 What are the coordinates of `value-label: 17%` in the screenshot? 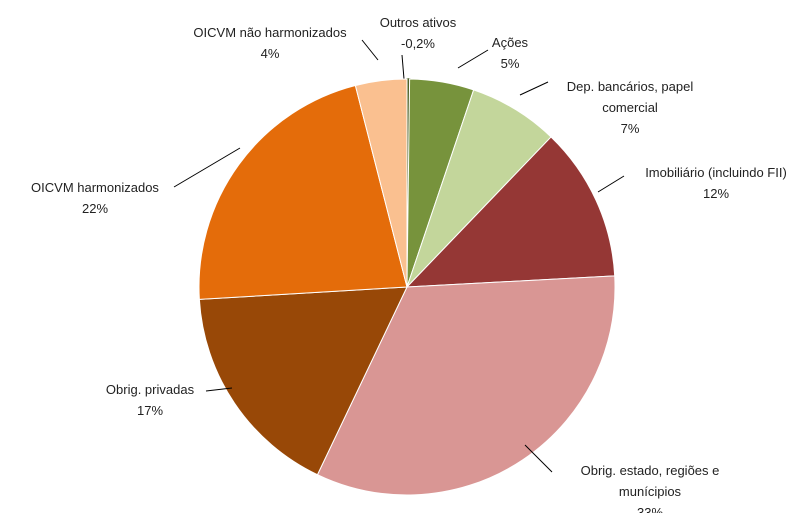 It's located at (150, 410).